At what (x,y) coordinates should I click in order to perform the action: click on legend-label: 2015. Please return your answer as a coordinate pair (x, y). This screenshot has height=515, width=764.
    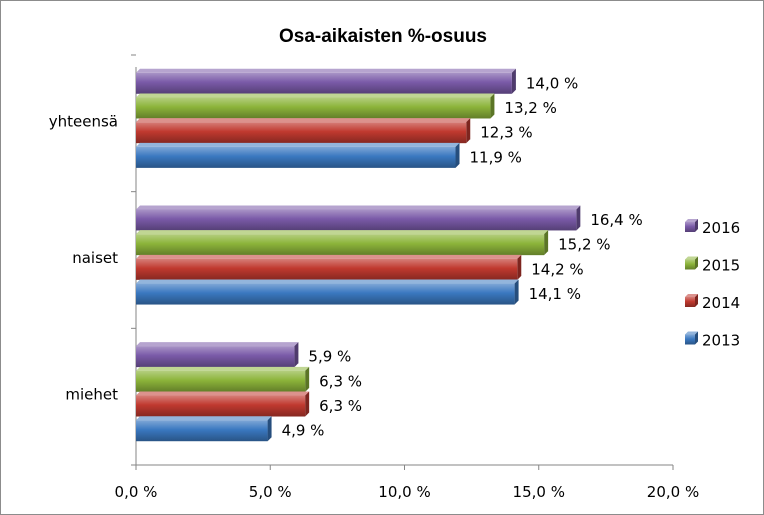
    Looking at the image, I should click on (721, 266).